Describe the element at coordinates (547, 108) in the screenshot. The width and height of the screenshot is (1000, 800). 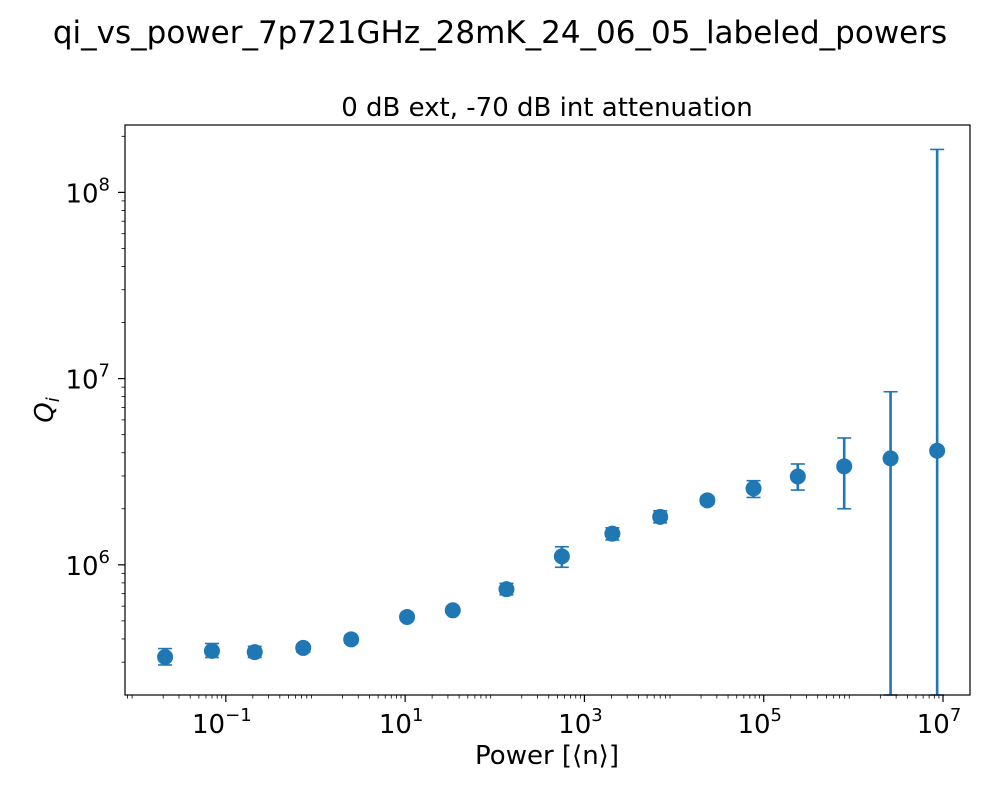
I see `chart-title: 0 dB ext, -70 dB int attenuation` at that location.